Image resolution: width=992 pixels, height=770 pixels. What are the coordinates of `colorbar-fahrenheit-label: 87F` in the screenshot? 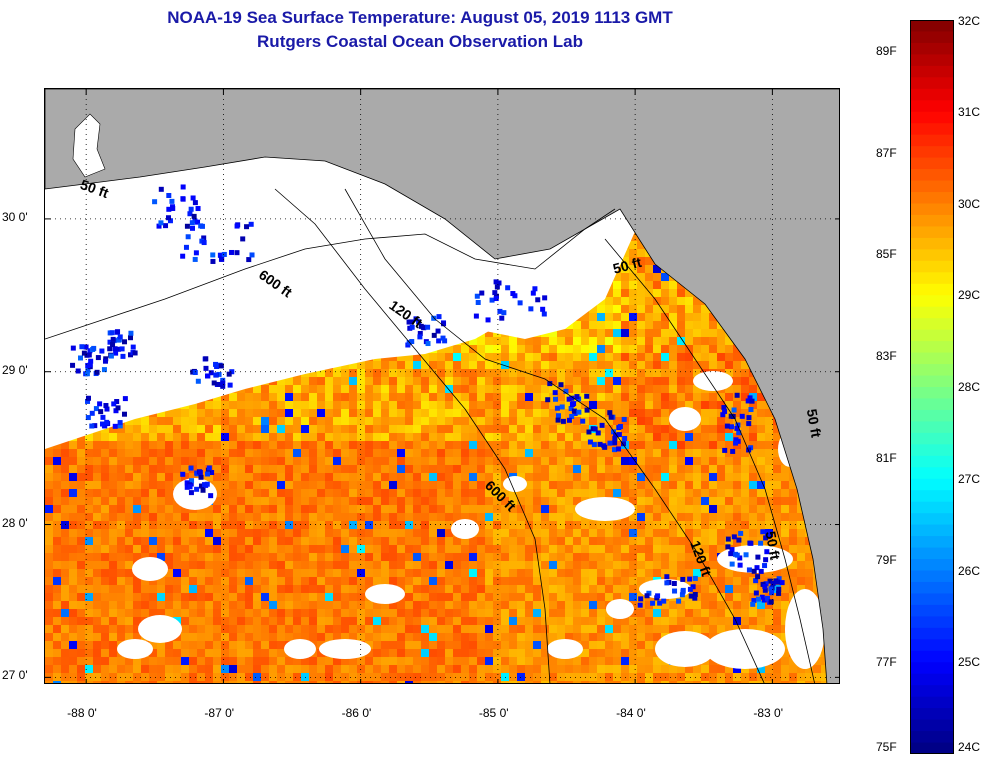 It's located at (886, 152).